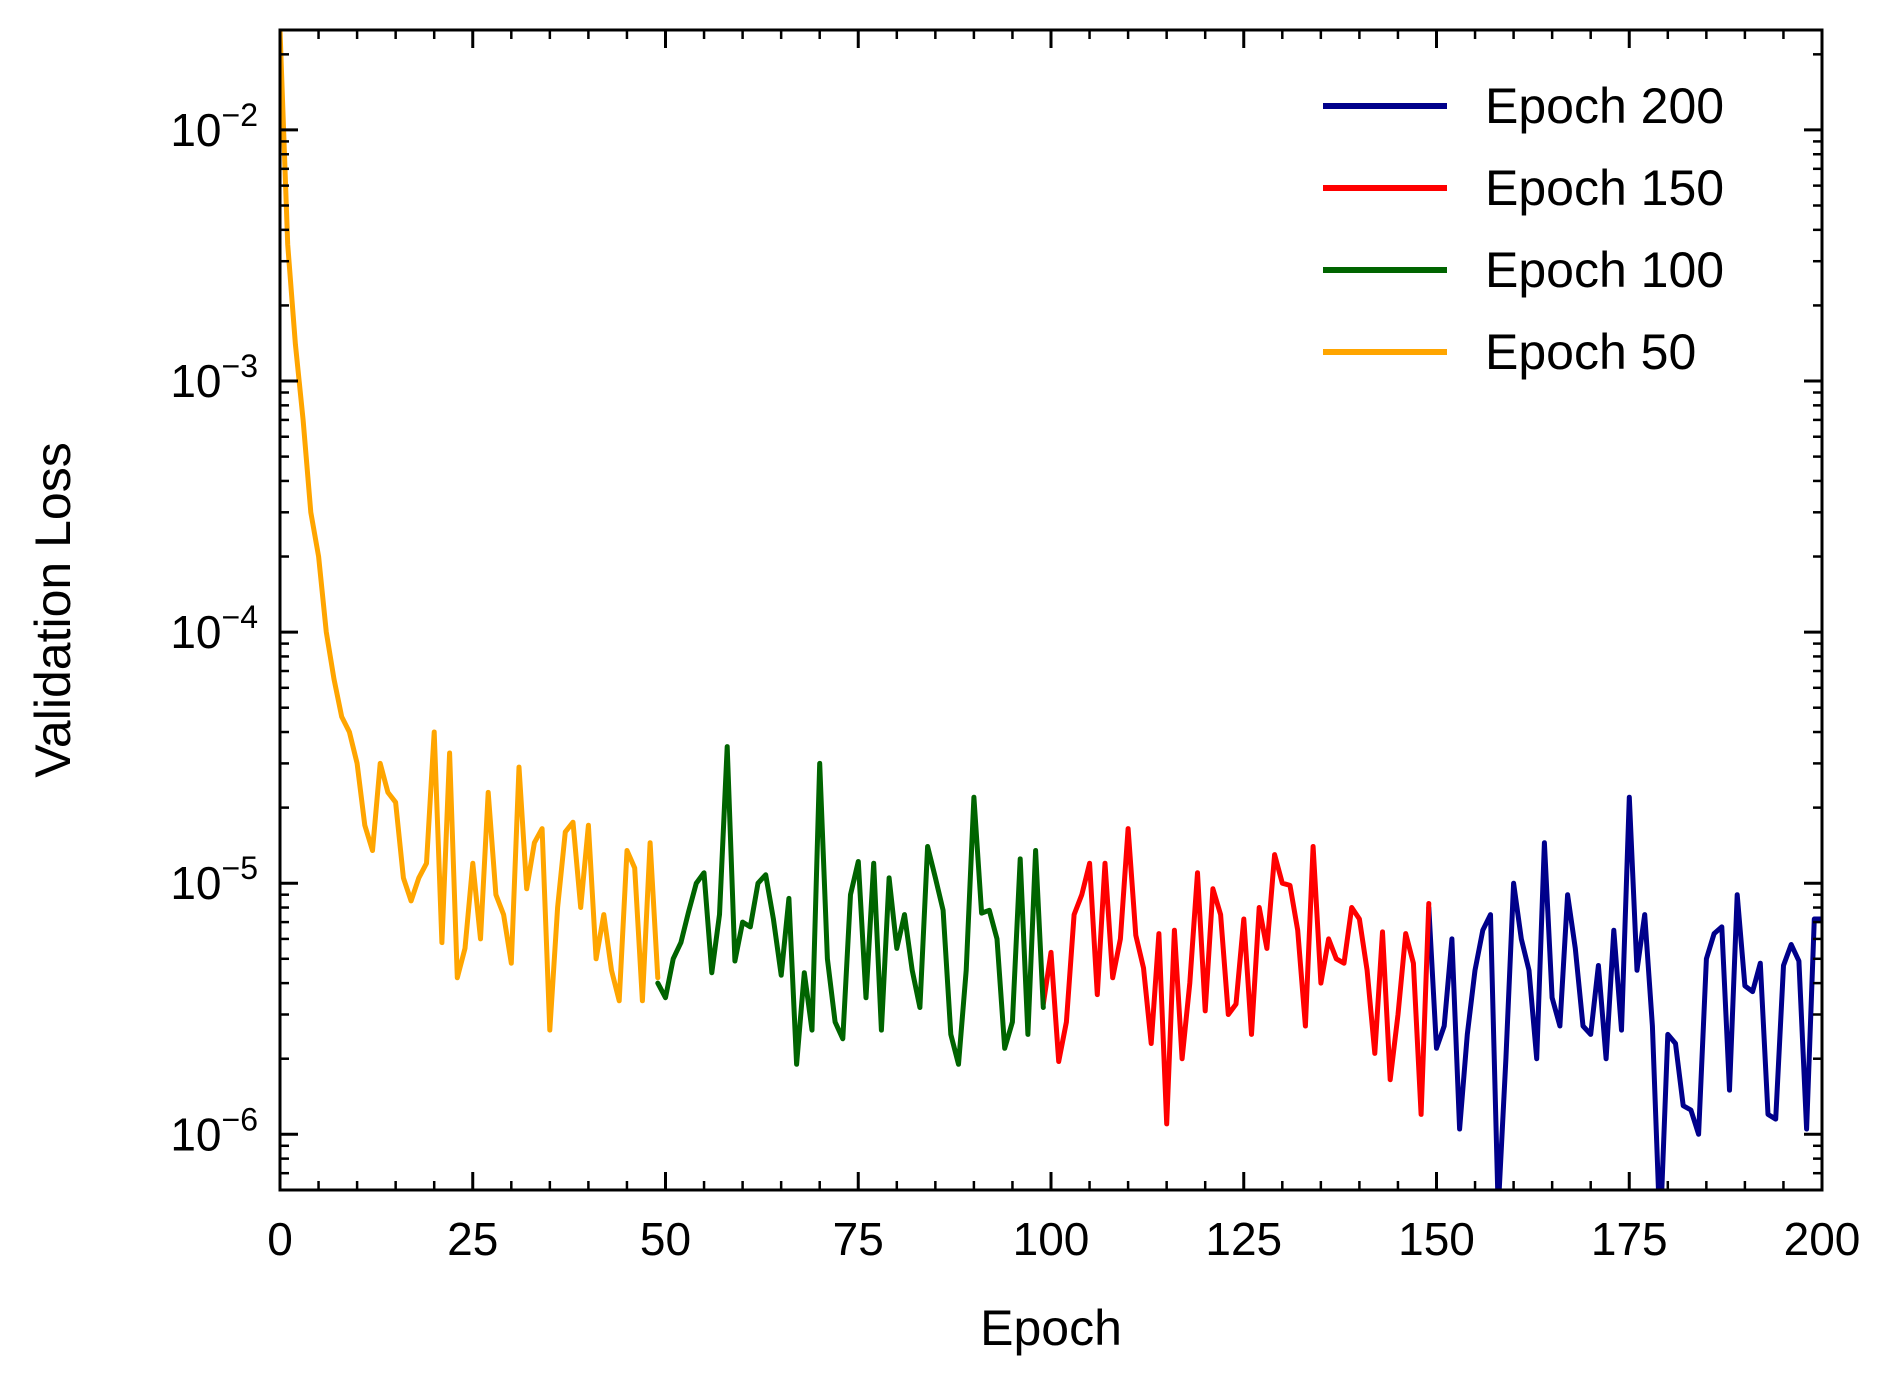 The width and height of the screenshot is (1891, 1385). What do you see at coordinates (1604, 270) in the screenshot?
I see `legend-label: Epoch 100` at bounding box center [1604, 270].